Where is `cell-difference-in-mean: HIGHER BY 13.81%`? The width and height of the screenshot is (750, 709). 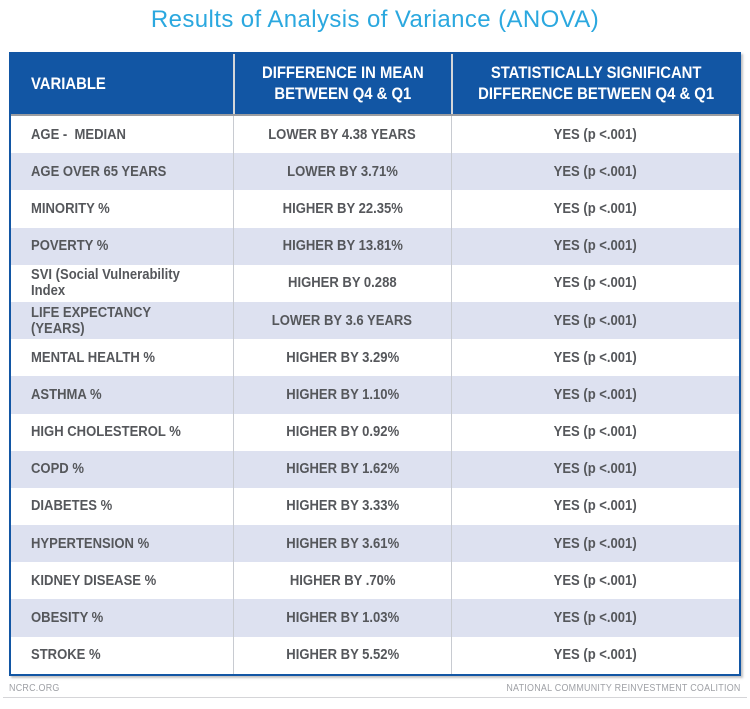
cell-difference-in-mean: HIGHER BY 13.81% is located at coordinates (342, 246).